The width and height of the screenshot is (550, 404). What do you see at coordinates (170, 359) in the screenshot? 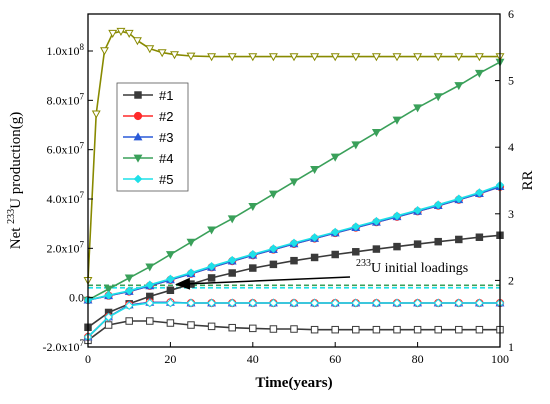
I see `x-tick-label-1: 20` at bounding box center [170, 359].